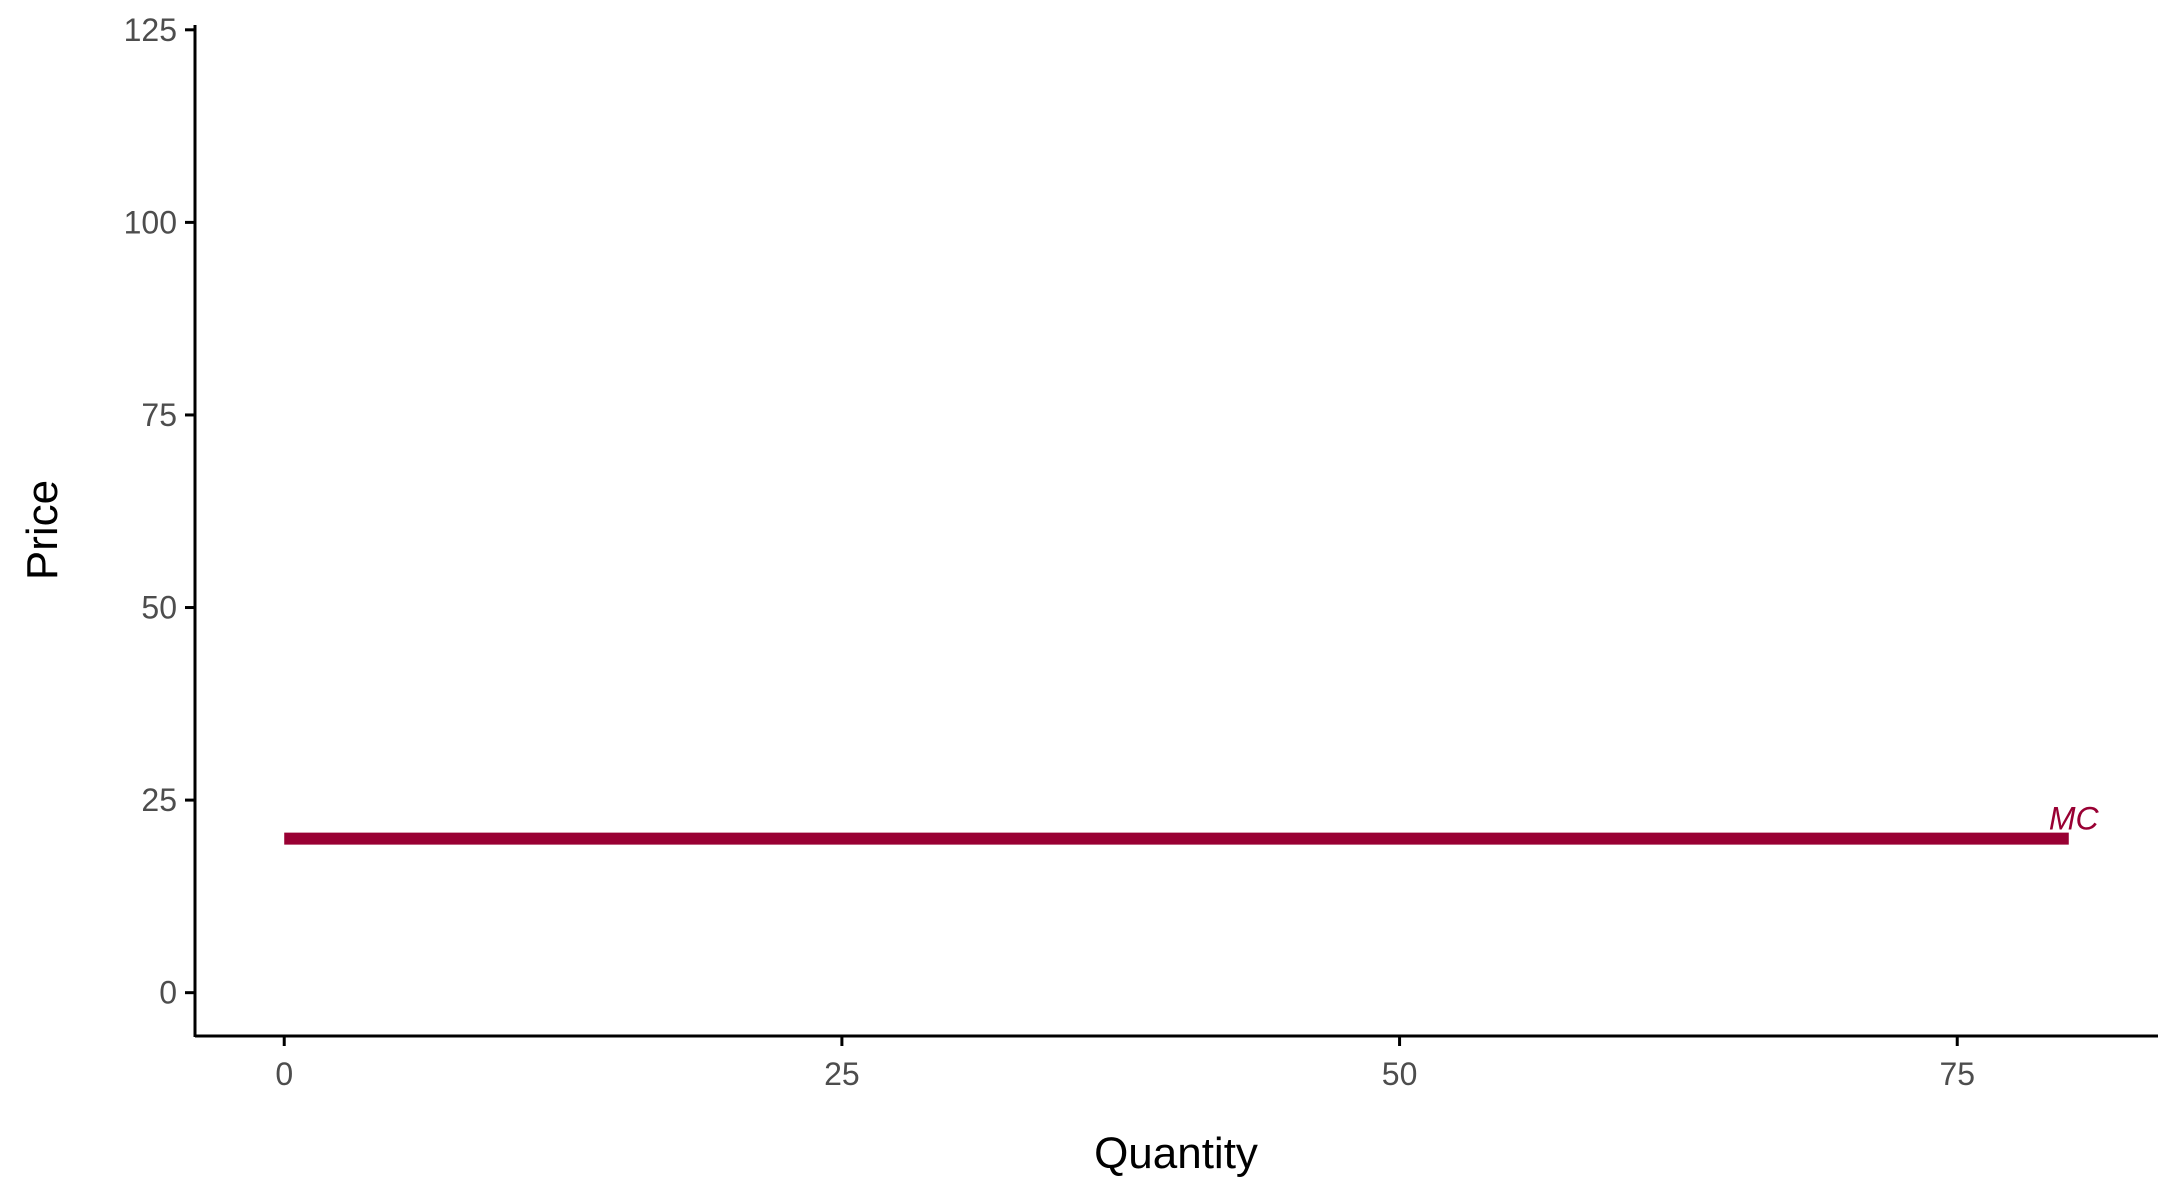 The image size is (2175, 1200). I want to click on y-tick-label: 125, so click(150, 30).